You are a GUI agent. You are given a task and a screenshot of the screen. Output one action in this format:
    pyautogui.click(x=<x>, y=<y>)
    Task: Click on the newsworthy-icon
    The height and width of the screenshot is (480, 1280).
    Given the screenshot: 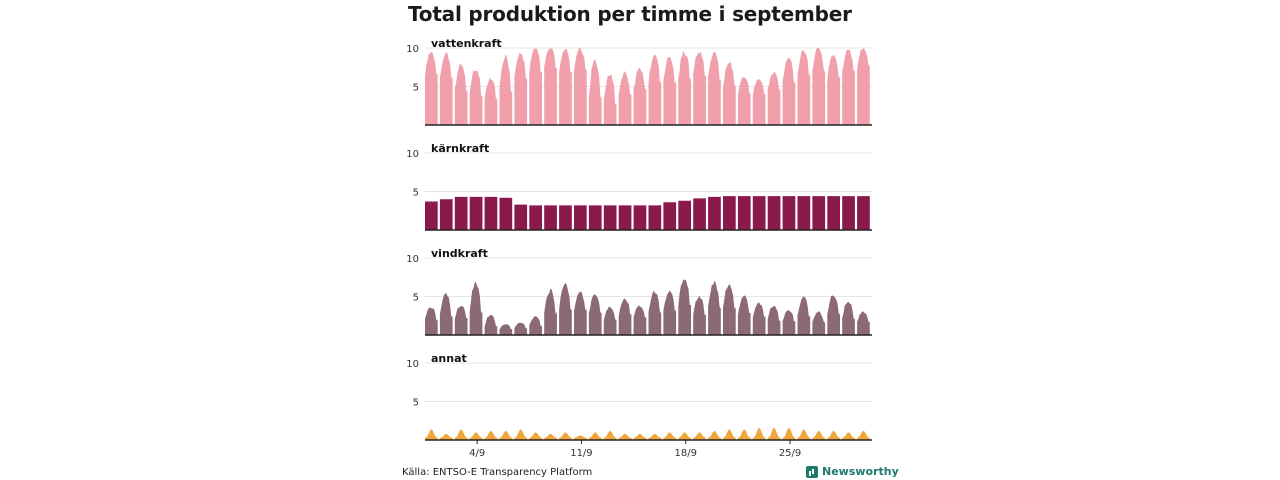 What is the action you would take?
    pyautogui.click(x=812, y=471)
    